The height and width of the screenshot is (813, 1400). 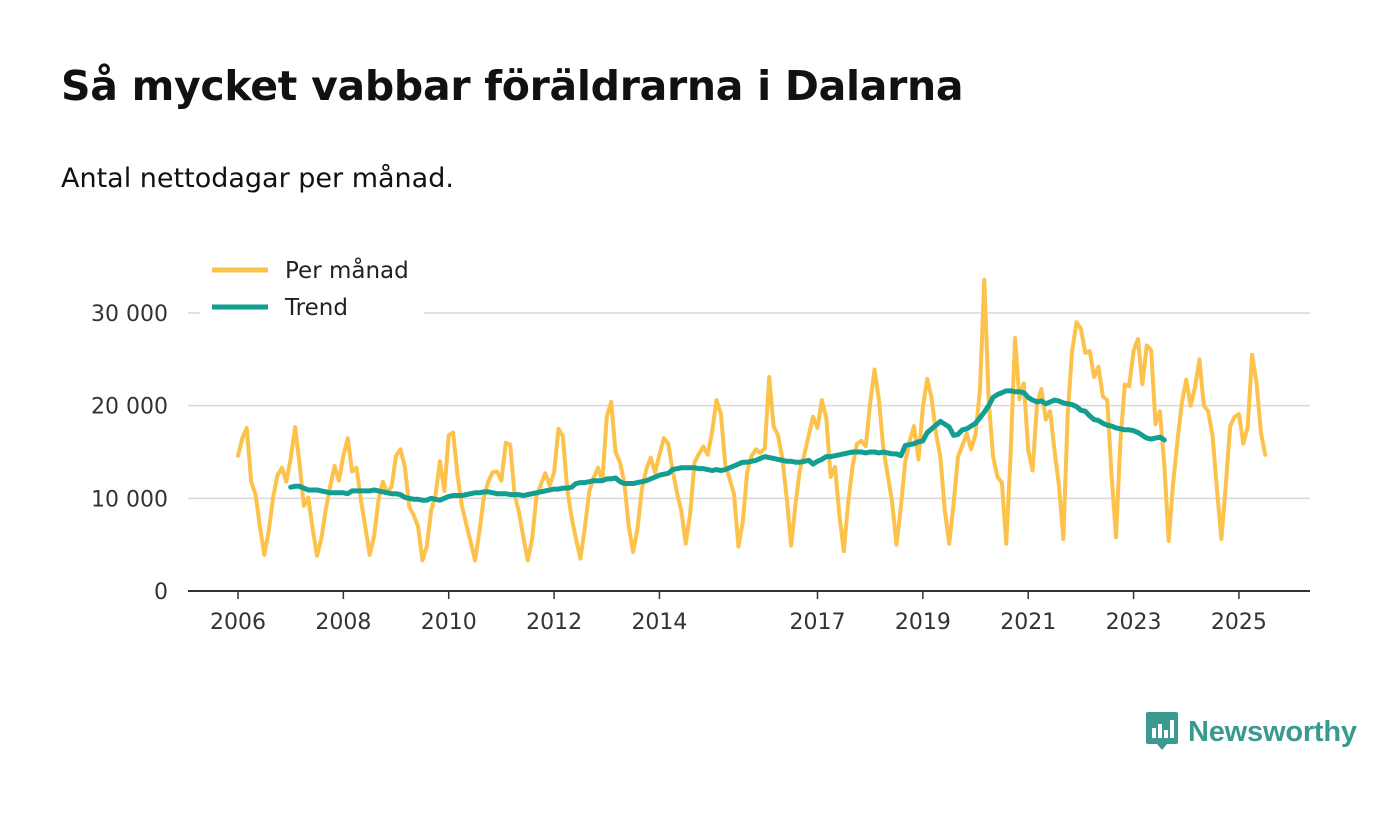 What do you see at coordinates (554, 622) in the screenshot?
I see `x-tick-label: 2012` at bounding box center [554, 622].